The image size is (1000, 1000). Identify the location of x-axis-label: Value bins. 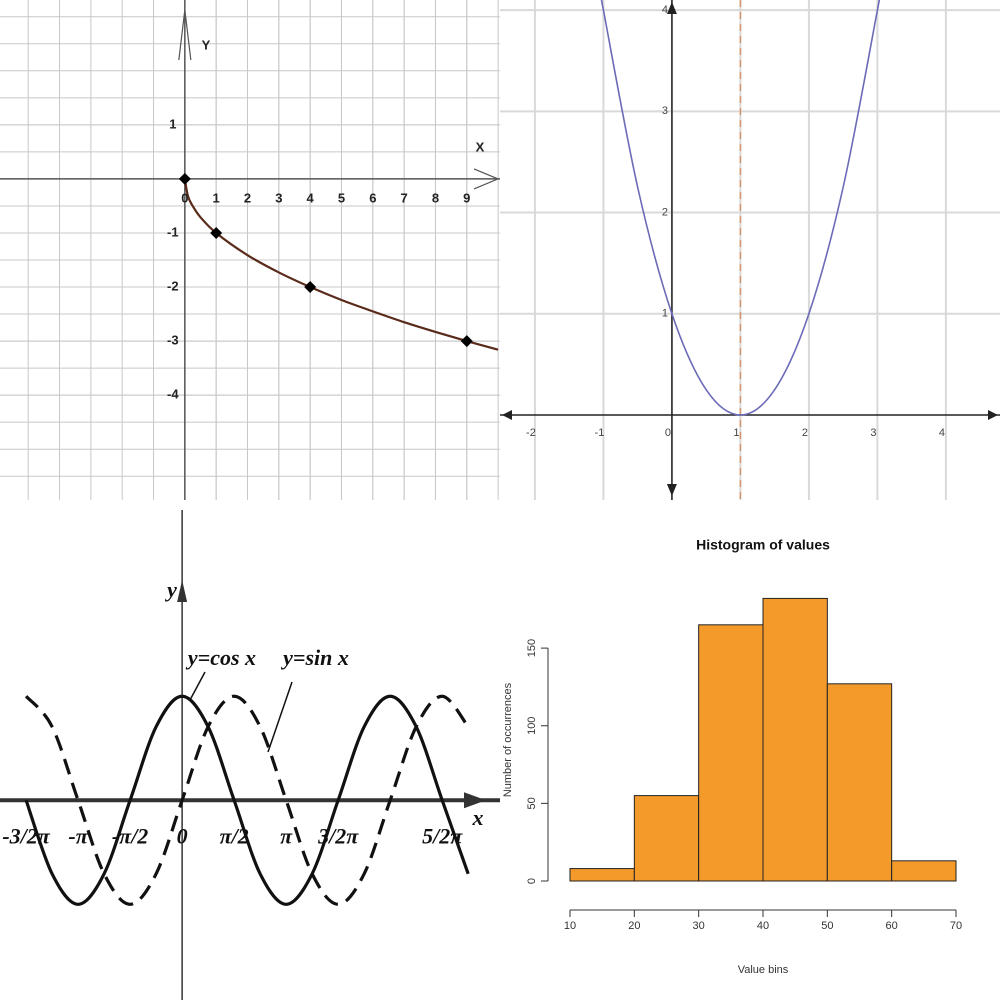
(763, 970).